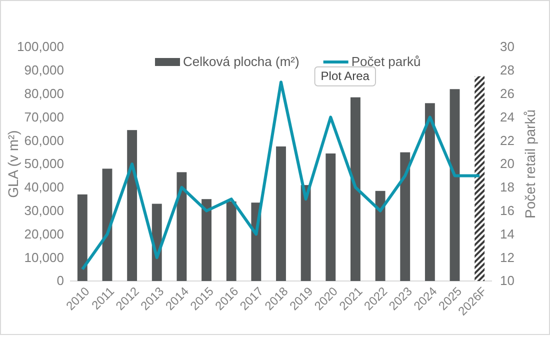  Describe the element at coordinates (44, 210) in the screenshot. I see `y-tick-label: 30,000` at that location.